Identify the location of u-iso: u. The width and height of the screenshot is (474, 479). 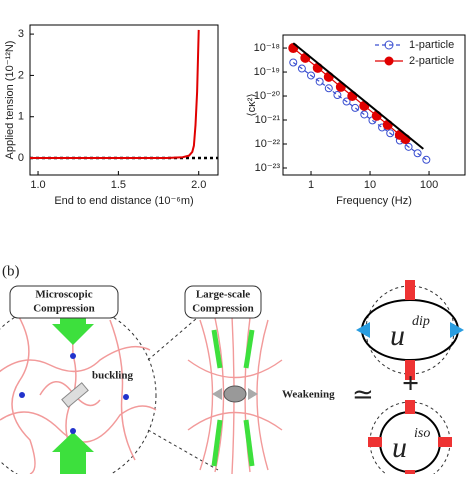
(399, 447).